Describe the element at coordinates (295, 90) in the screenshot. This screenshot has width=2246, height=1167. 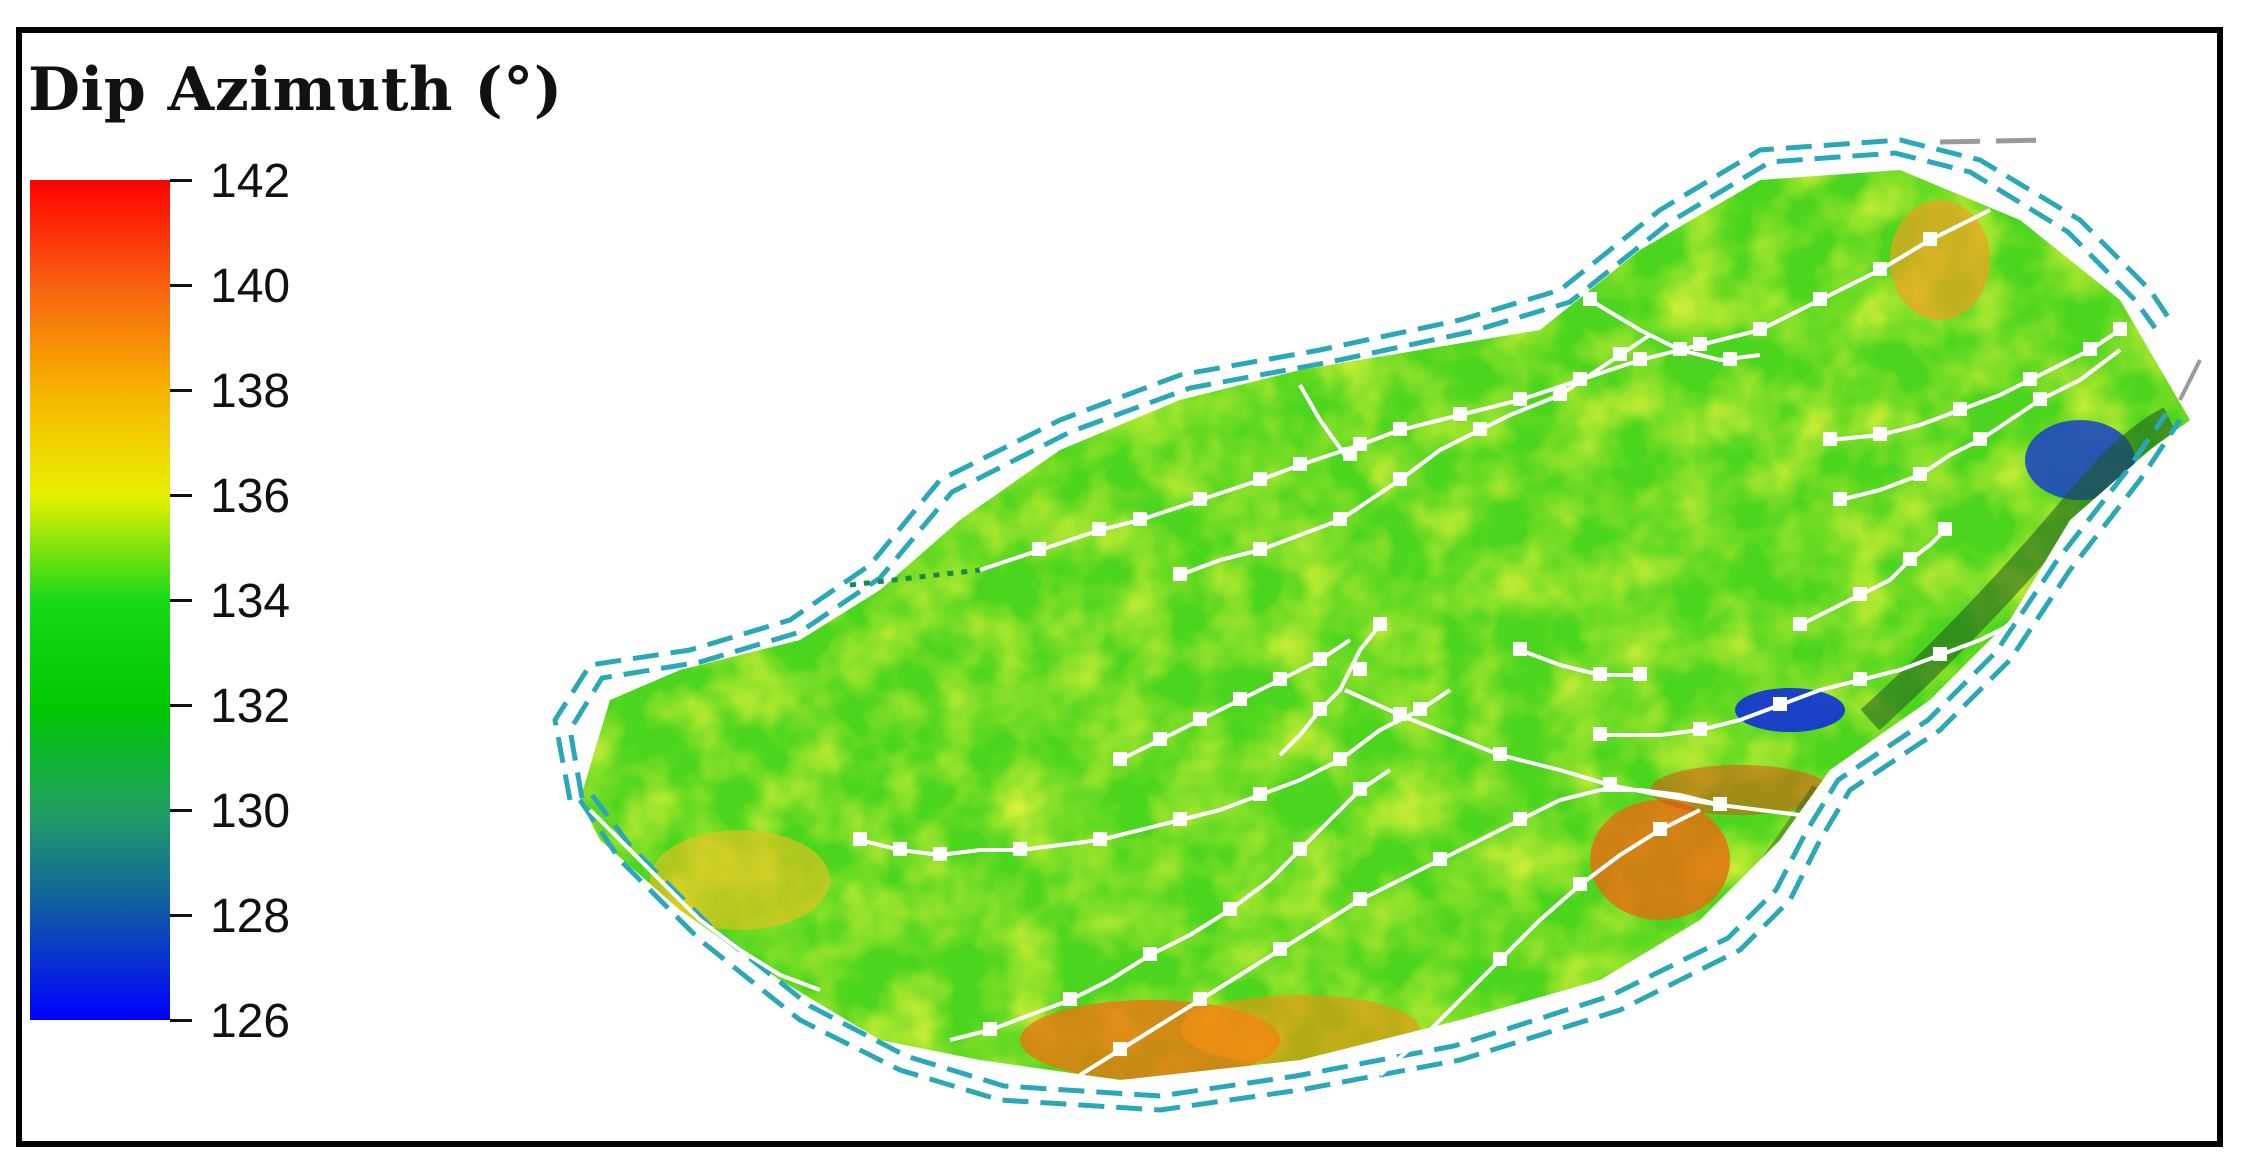
I see `legend-title: Dip Azimuth (°)` at that location.